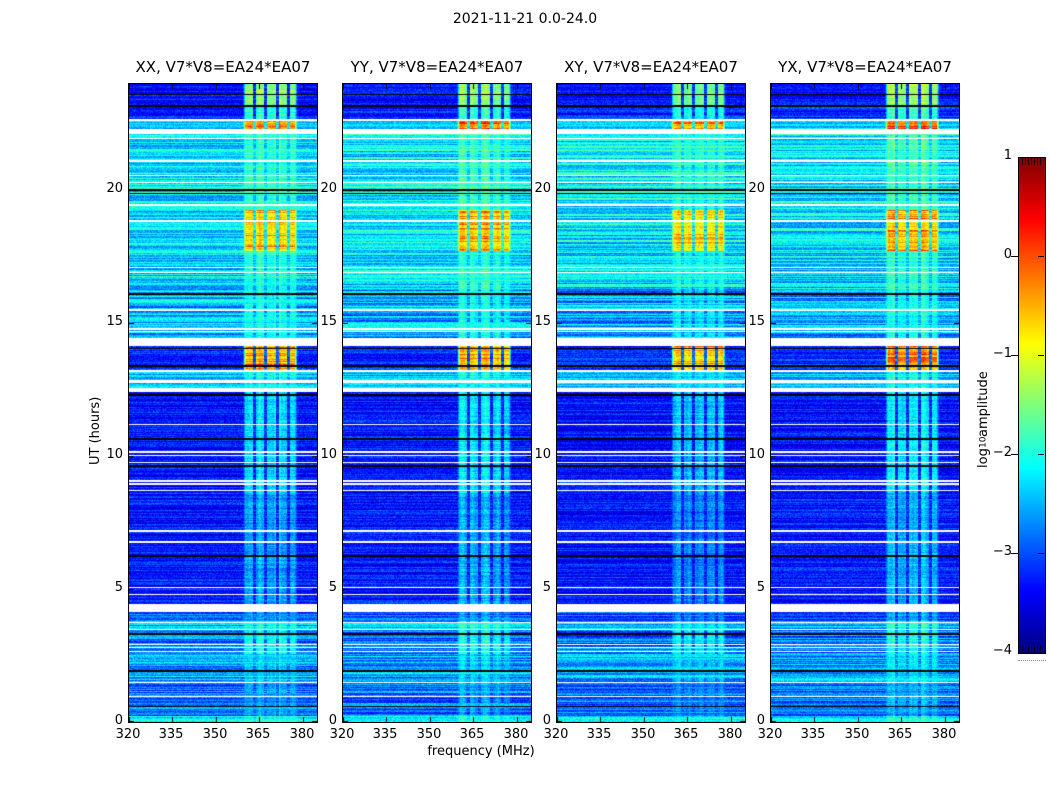  I want to click on panel-frame-xx, so click(223, 403).